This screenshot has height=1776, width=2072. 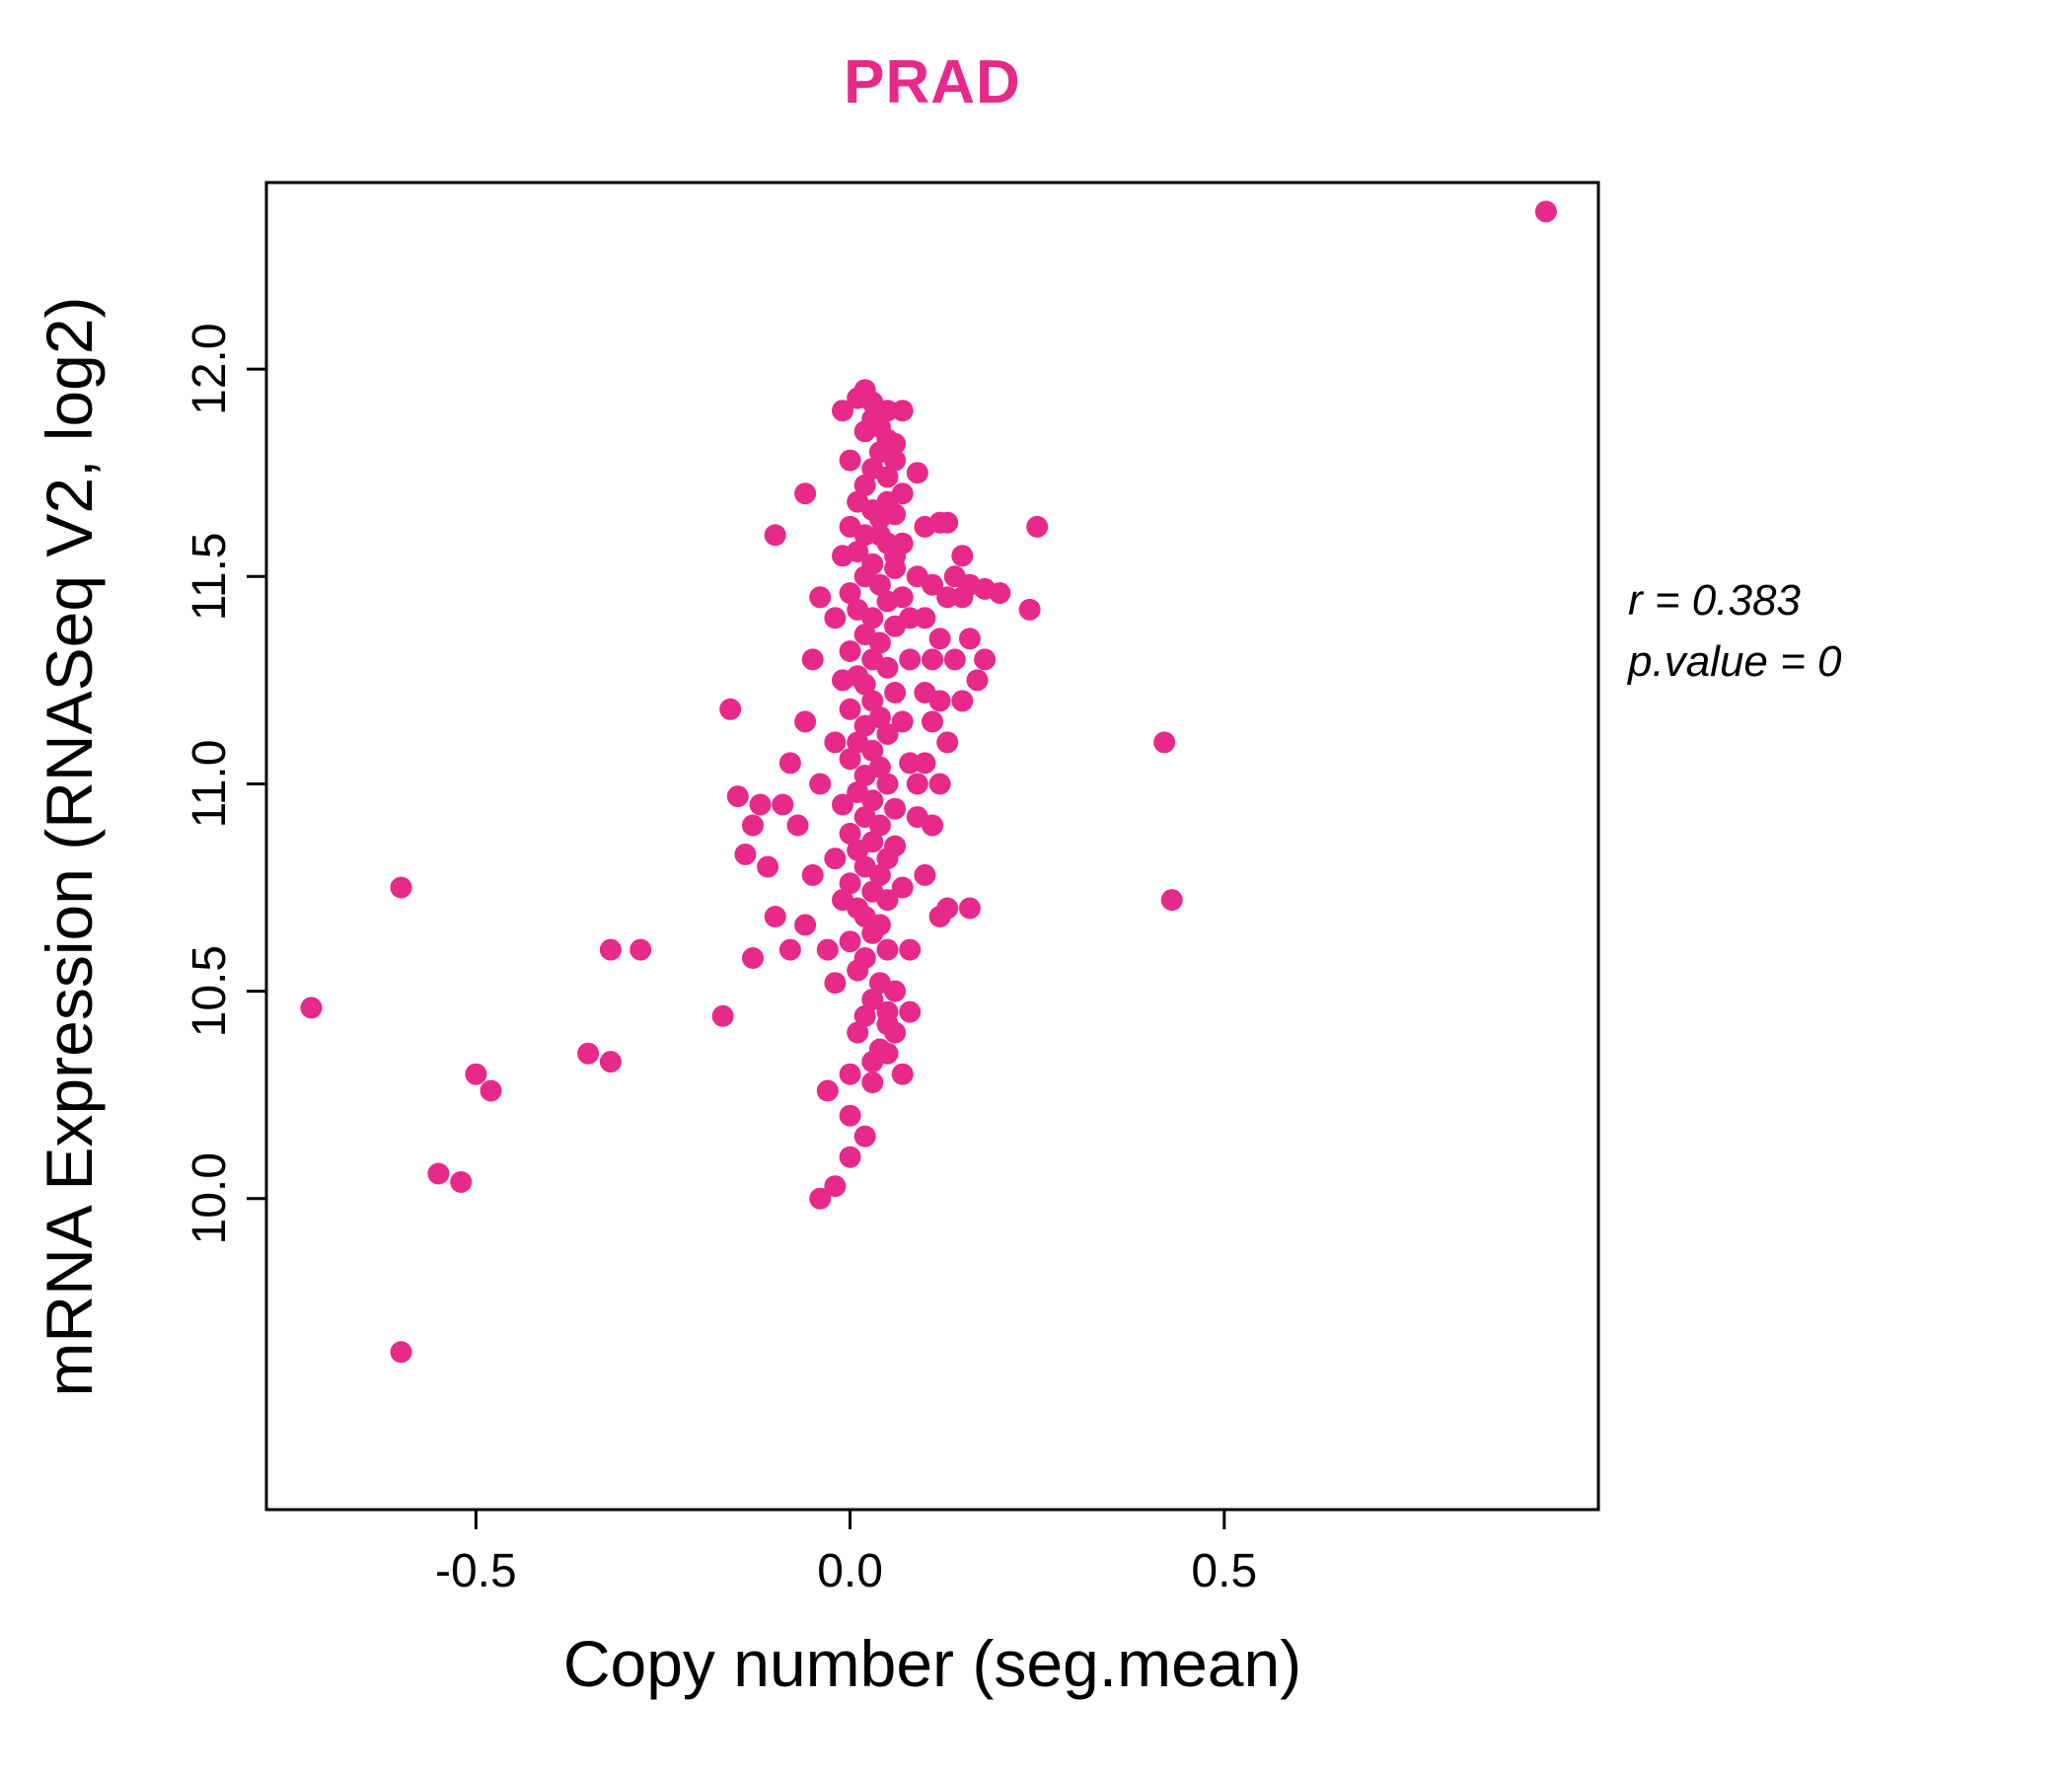 What do you see at coordinates (210, 577) in the screenshot?
I see `y-tick-label: 11.5` at bounding box center [210, 577].